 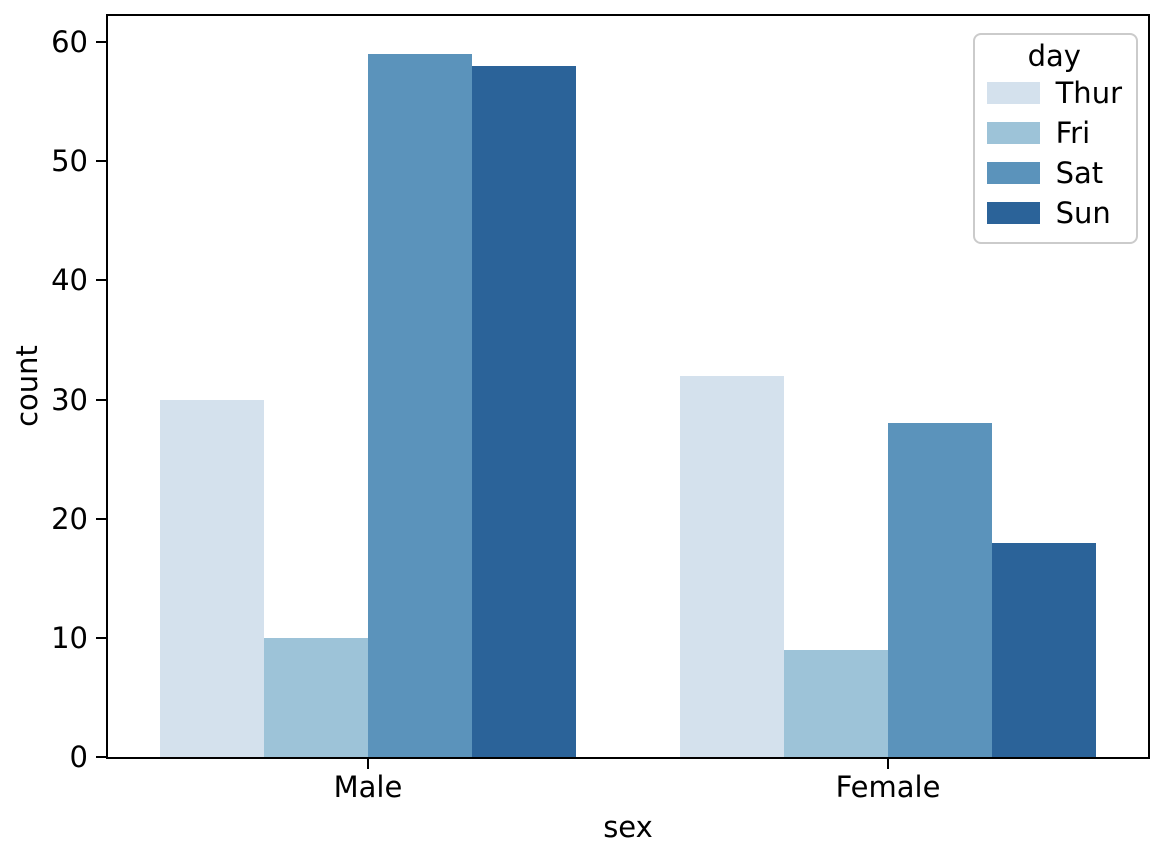 I want to click on legend-label: Fri, so click(x=1073, y=133).